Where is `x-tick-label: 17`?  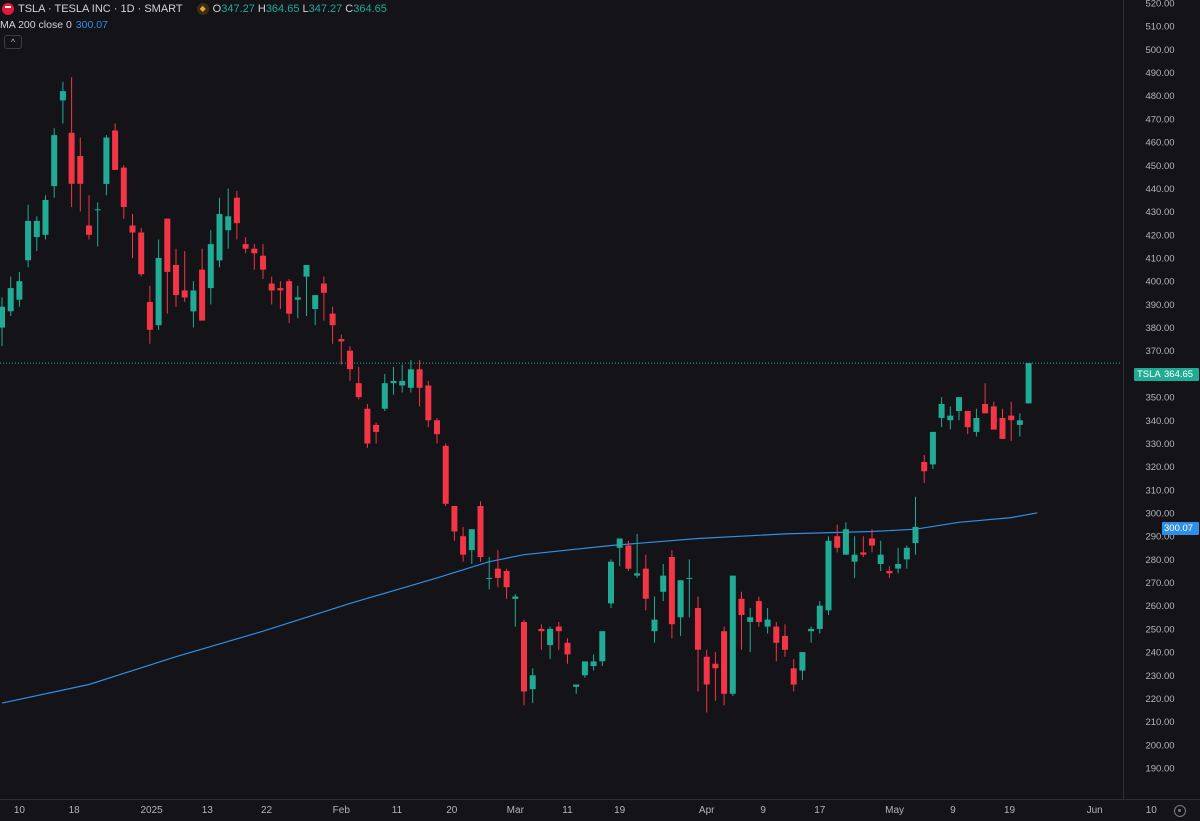 x-tick-label: 17 is located at coordinates (820, 810).